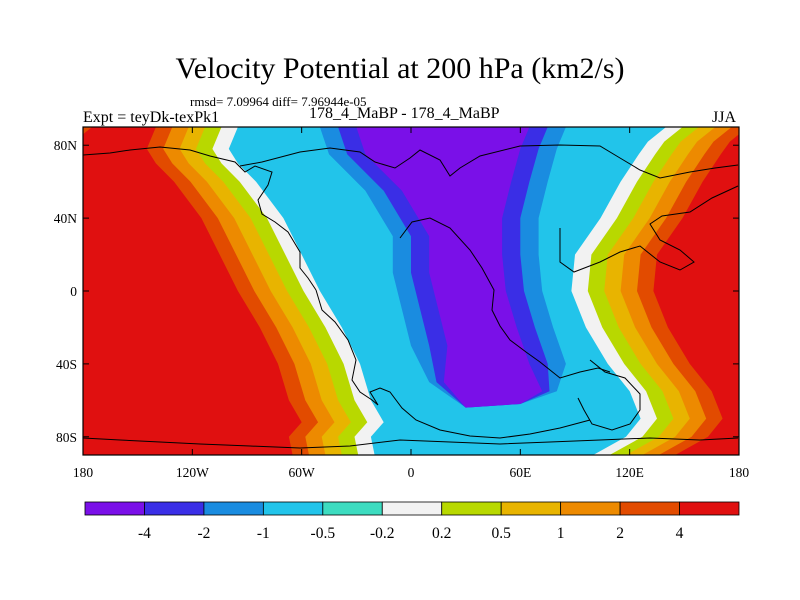  Describe the element at coordinates (203, 533) in the screenshot. I see `colorbar-label: -2` at that location.